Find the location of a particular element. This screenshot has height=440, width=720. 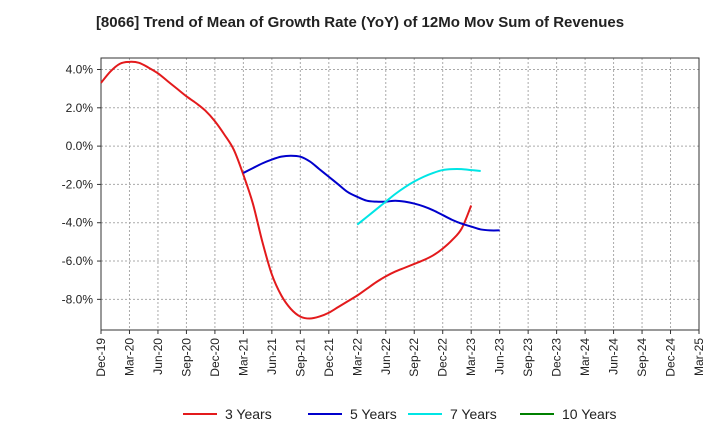

series-line-5-years is located at coordinates (371, 193).